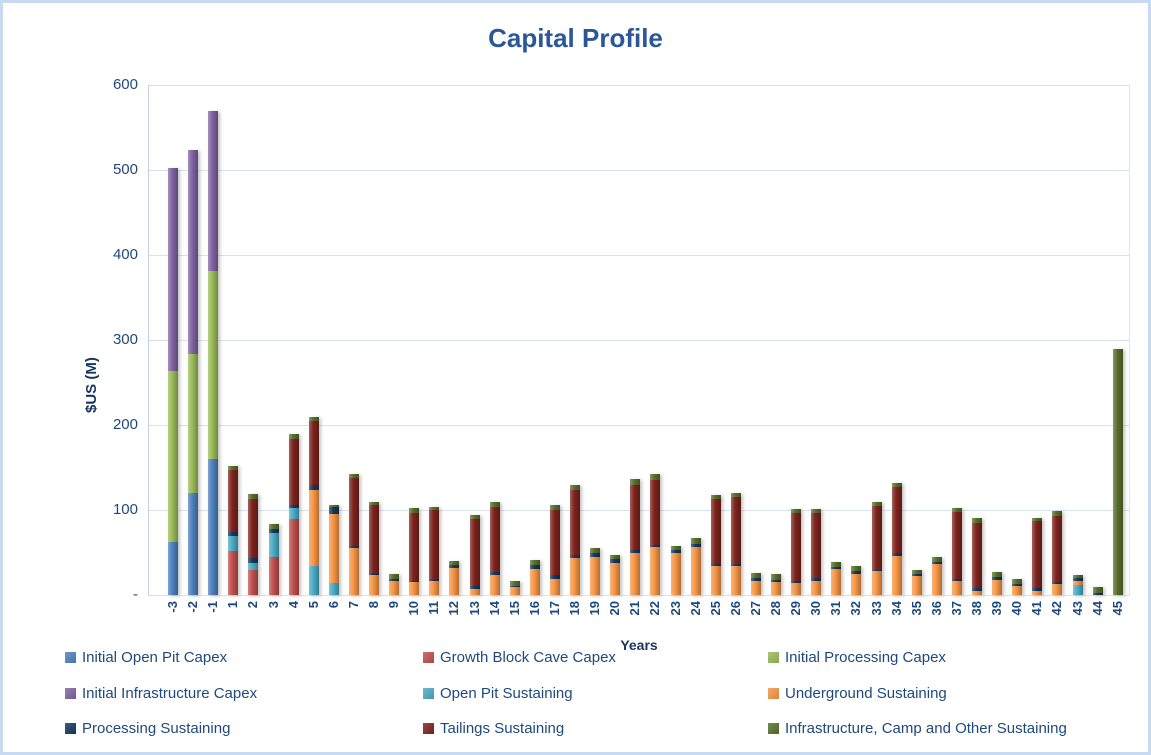 This screenshot has width=1151, height=755. Describe the element at coordinates (534, 608) in the screenshot. I see `x-tick-label: 16` at that location.